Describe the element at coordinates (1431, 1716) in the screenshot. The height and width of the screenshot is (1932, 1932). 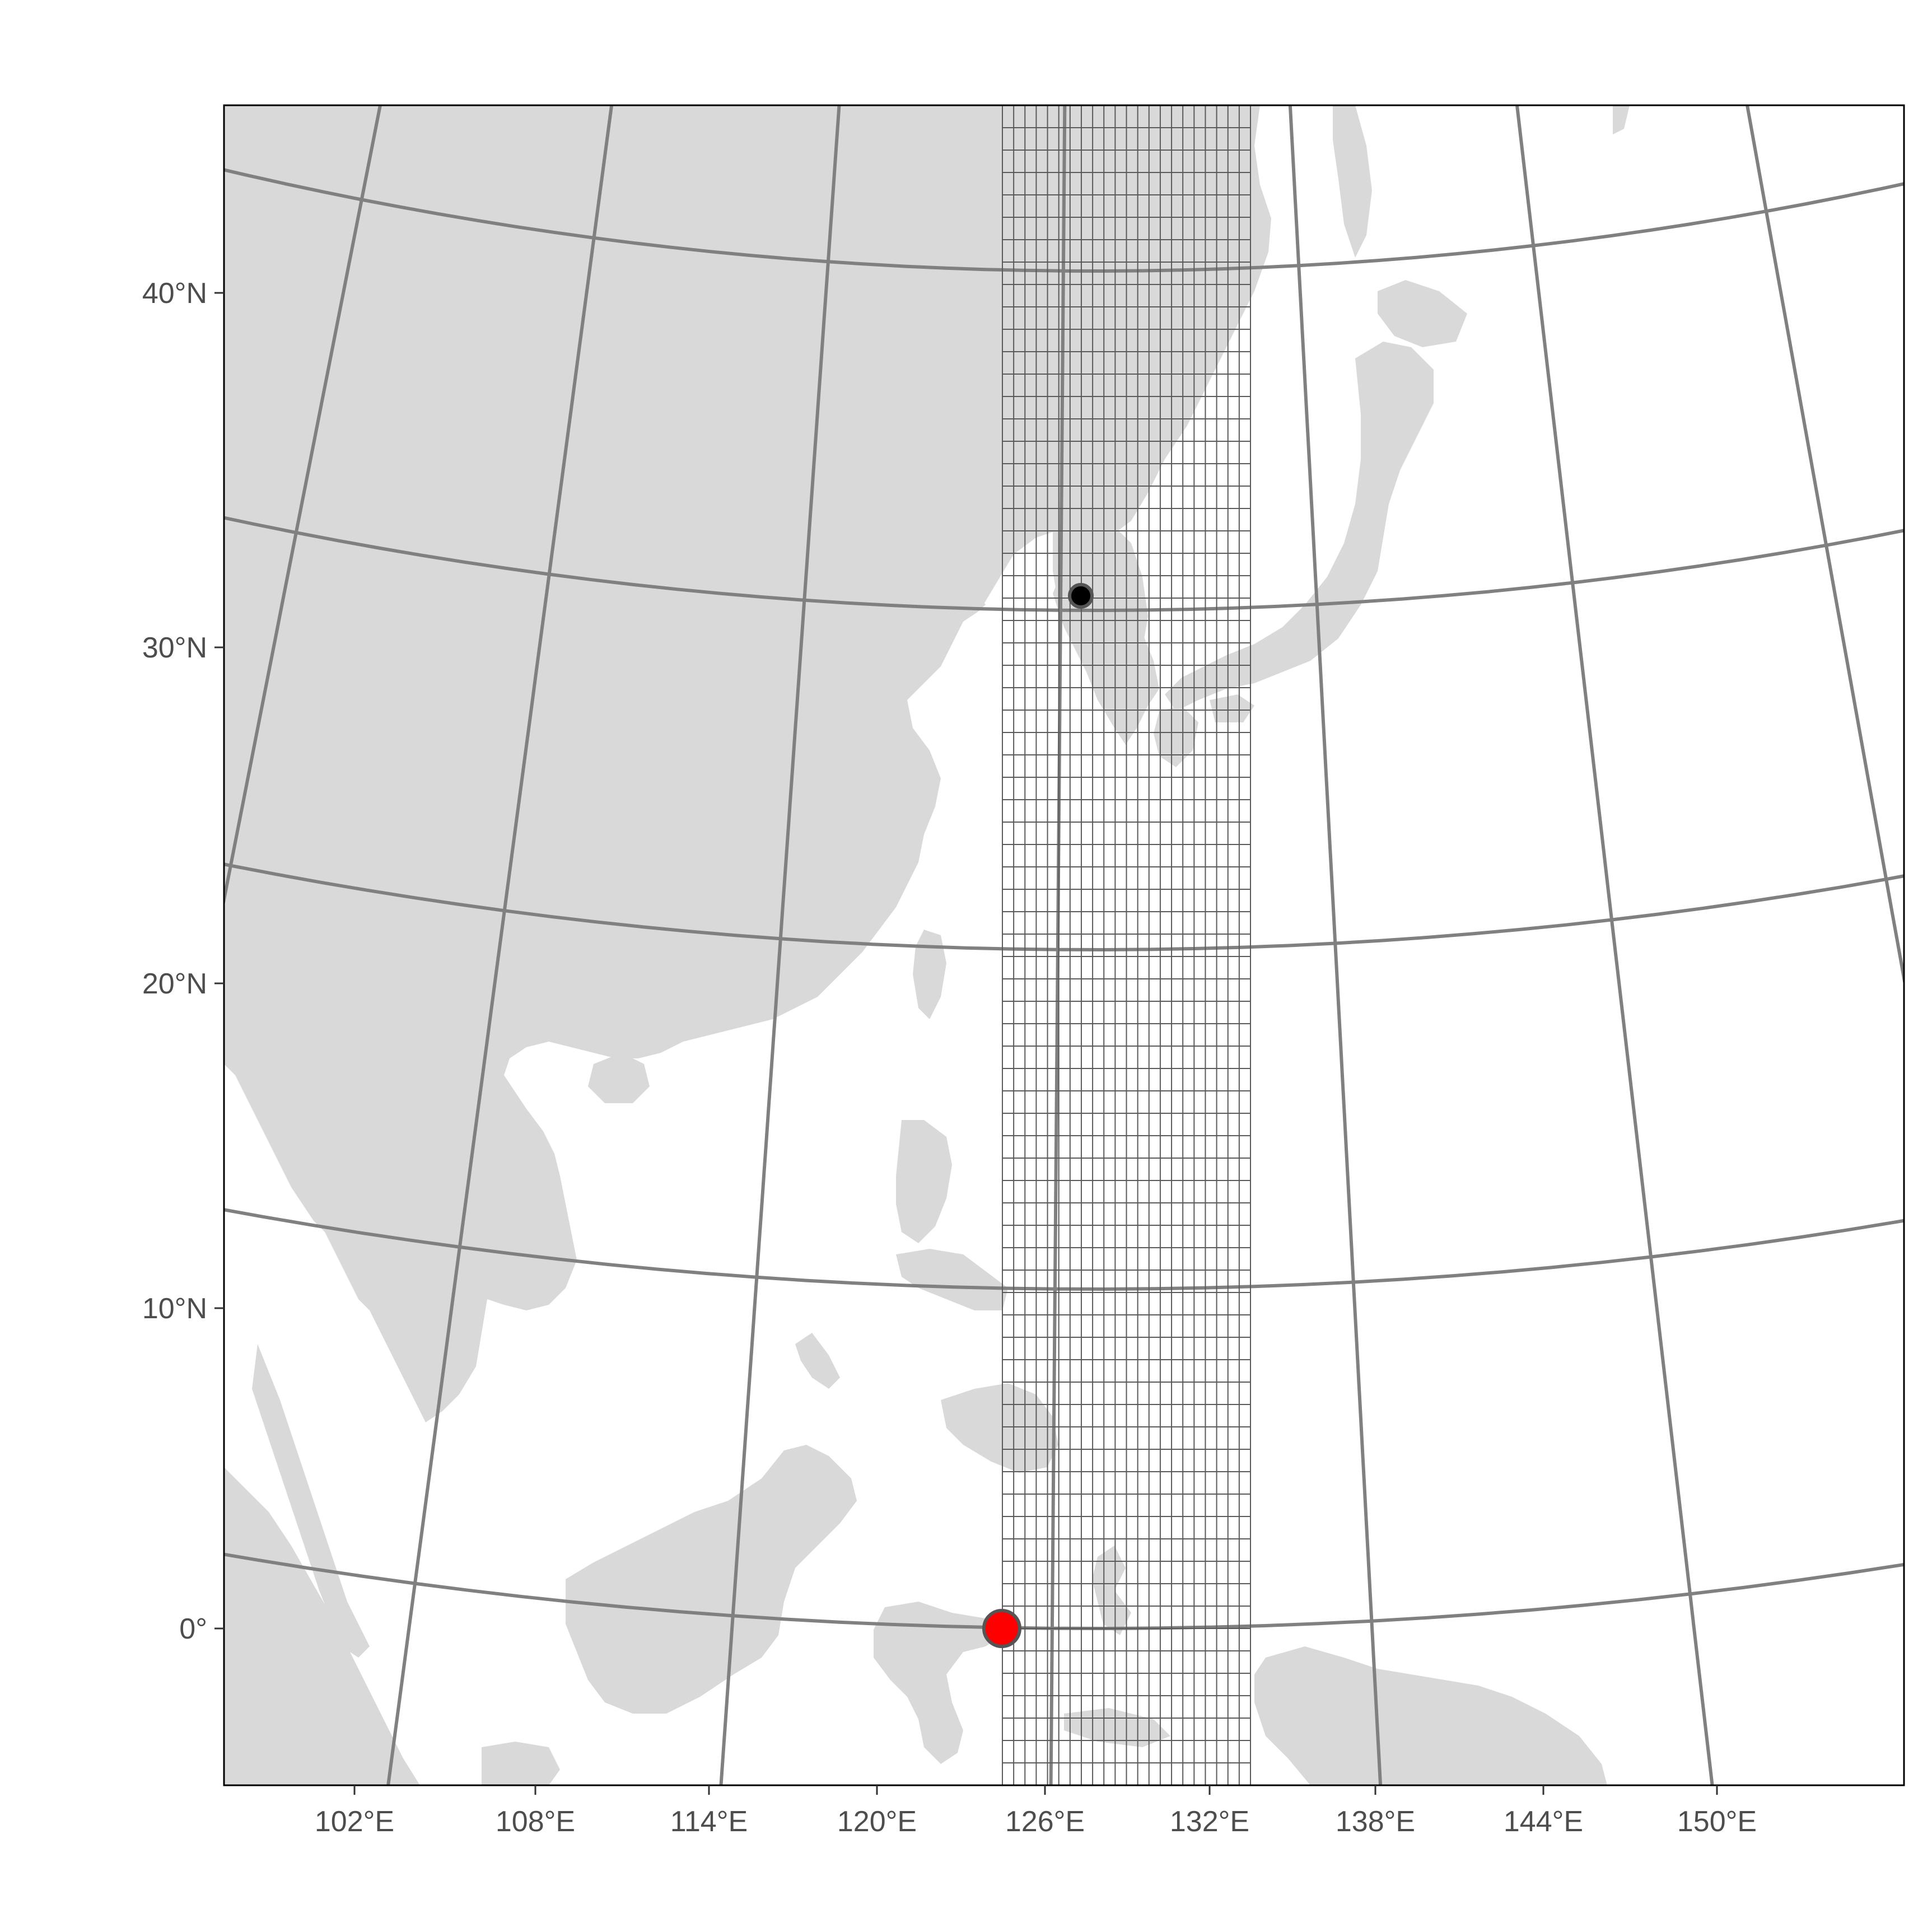
I see `new-guinea` at that location.